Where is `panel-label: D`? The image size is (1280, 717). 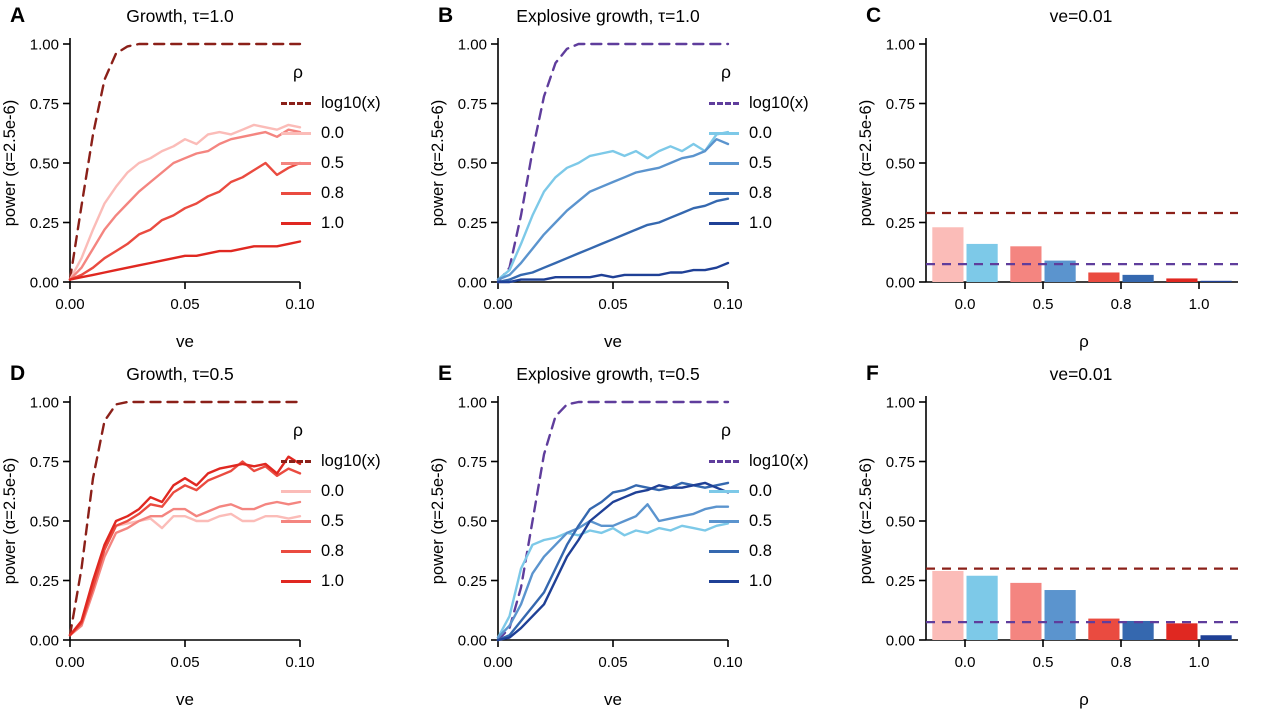 panel-label: D is located at coordinates (18, 373).